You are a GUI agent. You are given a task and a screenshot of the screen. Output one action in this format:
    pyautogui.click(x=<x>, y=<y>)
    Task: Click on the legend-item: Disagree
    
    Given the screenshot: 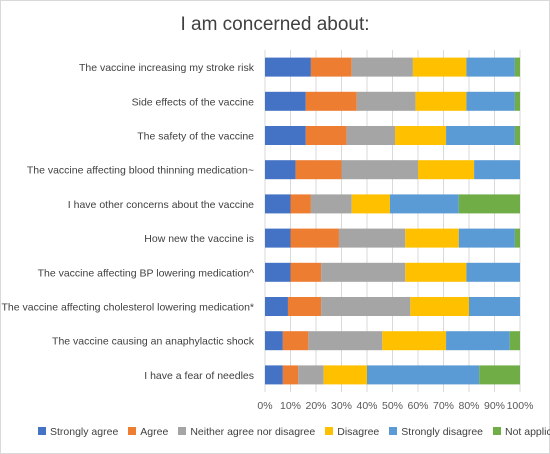 What is the action you would take?
    pyautogui.click(x=352, y=432)
    